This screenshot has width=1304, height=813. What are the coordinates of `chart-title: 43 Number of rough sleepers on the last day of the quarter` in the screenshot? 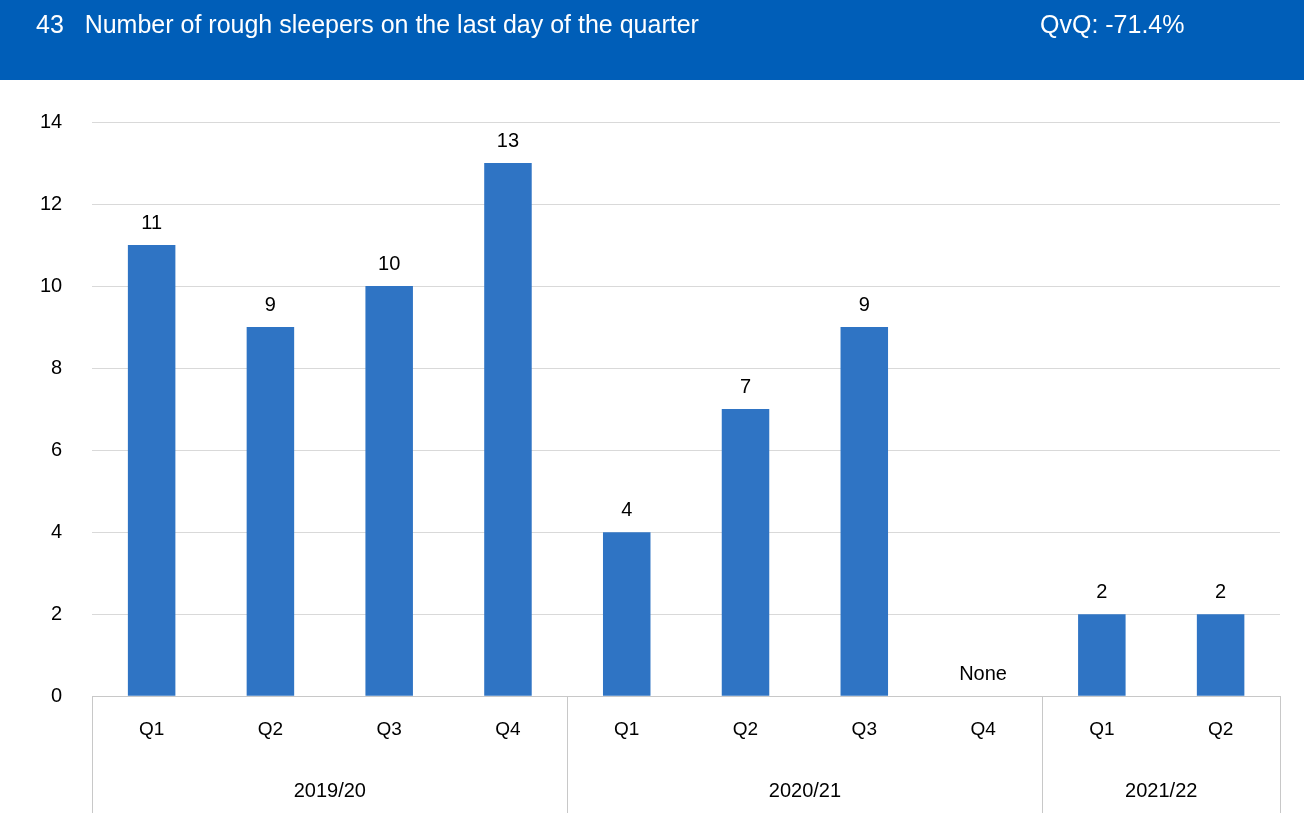 It's located at (367, 24).